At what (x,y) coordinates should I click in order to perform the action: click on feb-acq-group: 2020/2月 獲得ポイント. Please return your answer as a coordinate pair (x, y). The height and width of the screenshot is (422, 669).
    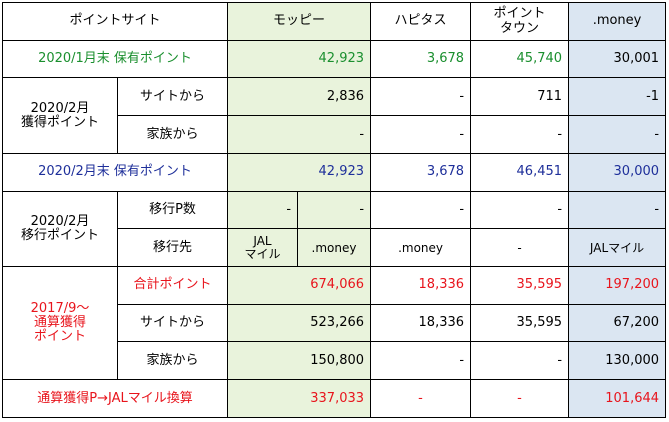
    Looking at the image, I should click on (60, 115).